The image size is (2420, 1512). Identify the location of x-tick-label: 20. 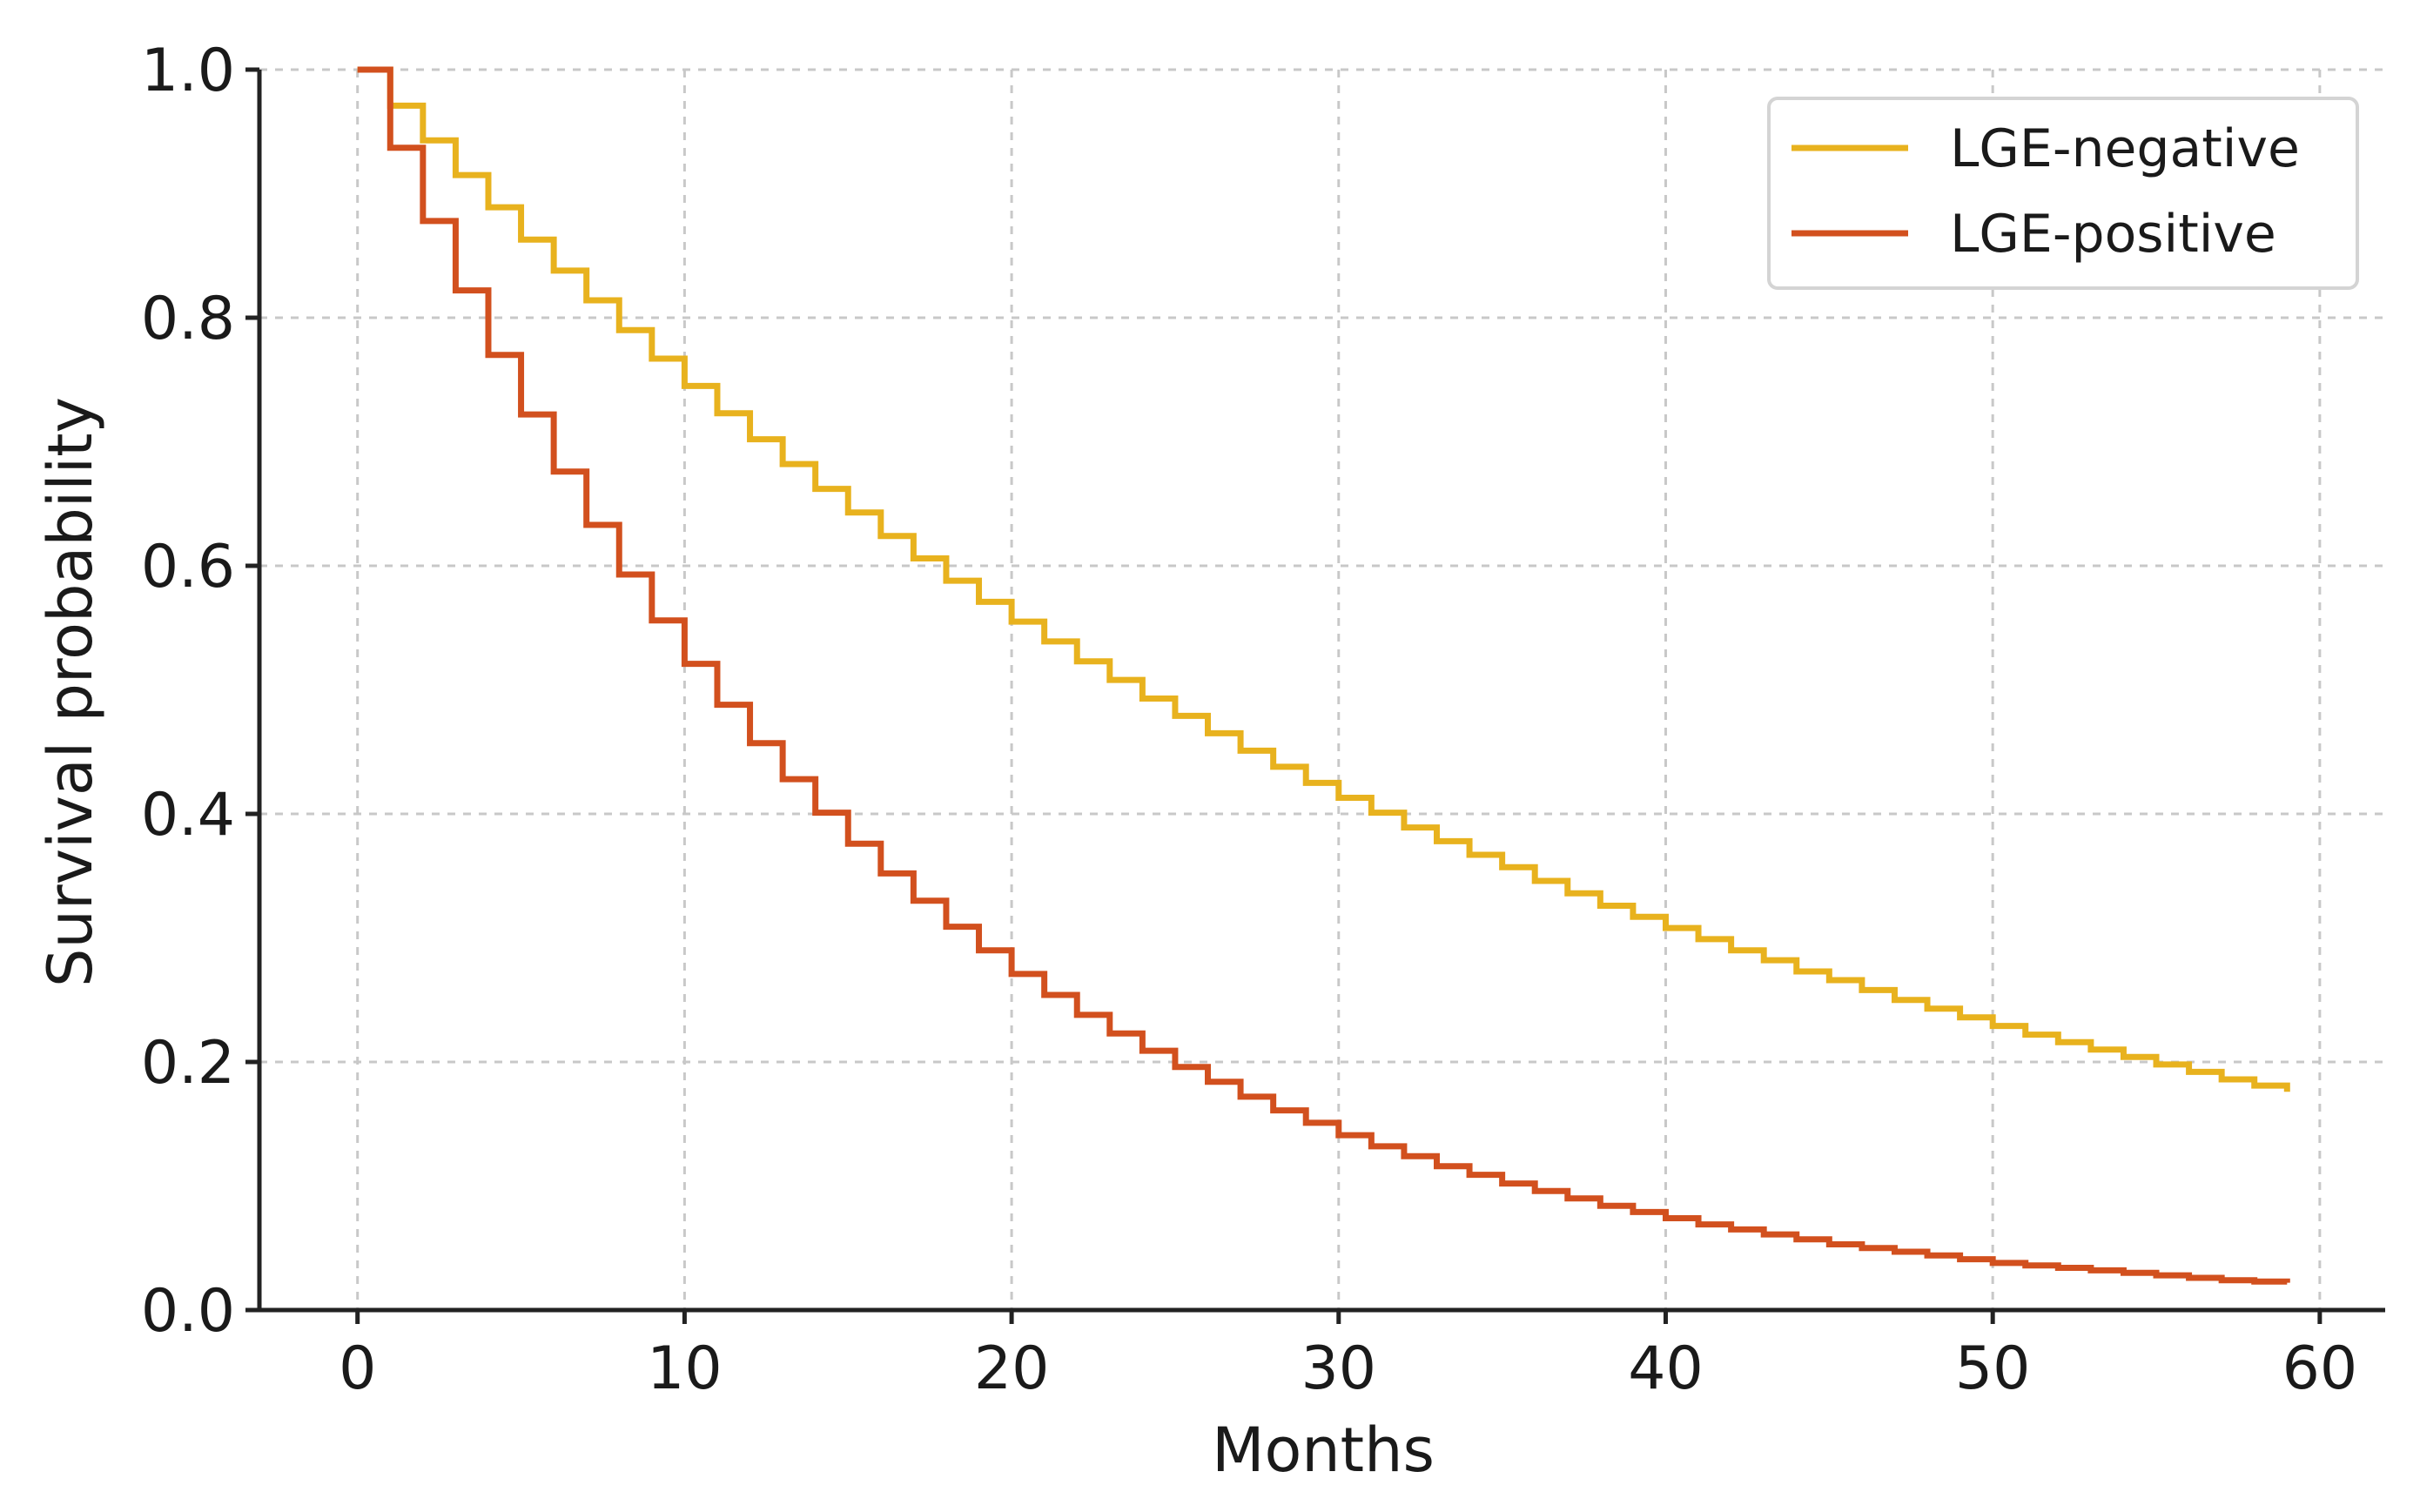
(1012, 1368).